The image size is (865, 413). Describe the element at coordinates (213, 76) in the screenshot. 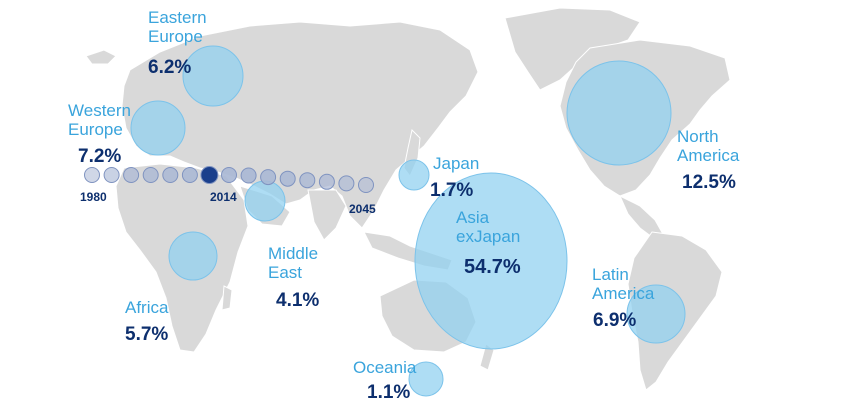

I see `bubble-eastern-europe` at that location.